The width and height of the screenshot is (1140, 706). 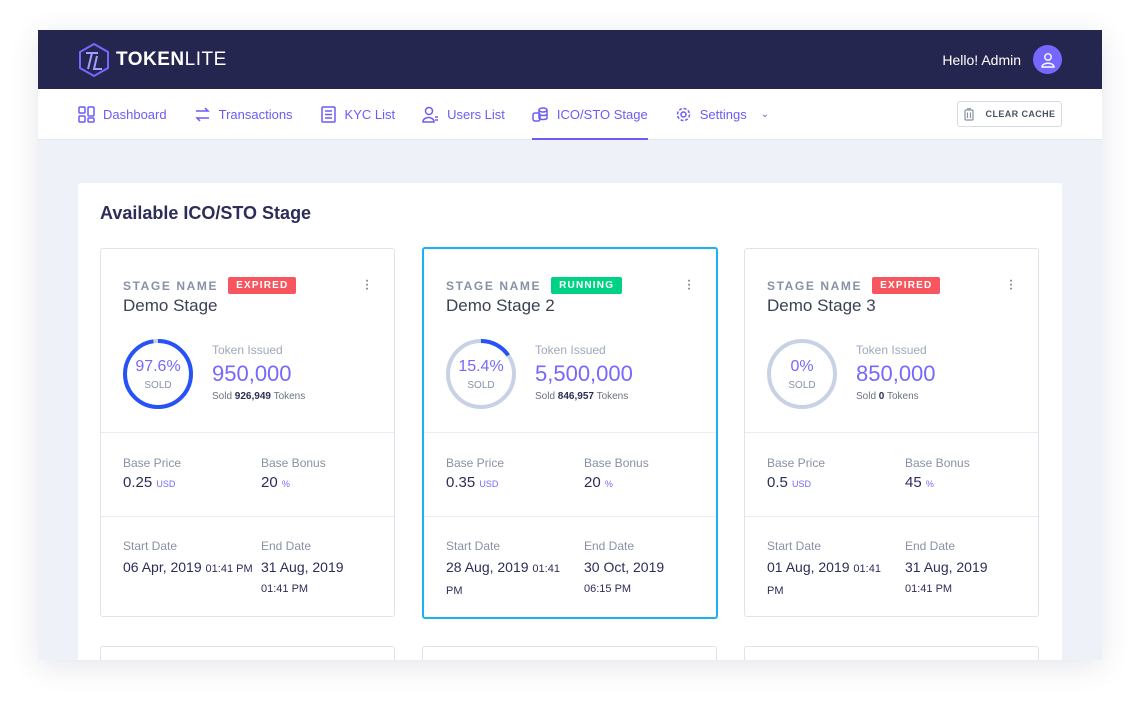 I want to click on nav-users-list: Users List, so click(x=463, y=114).